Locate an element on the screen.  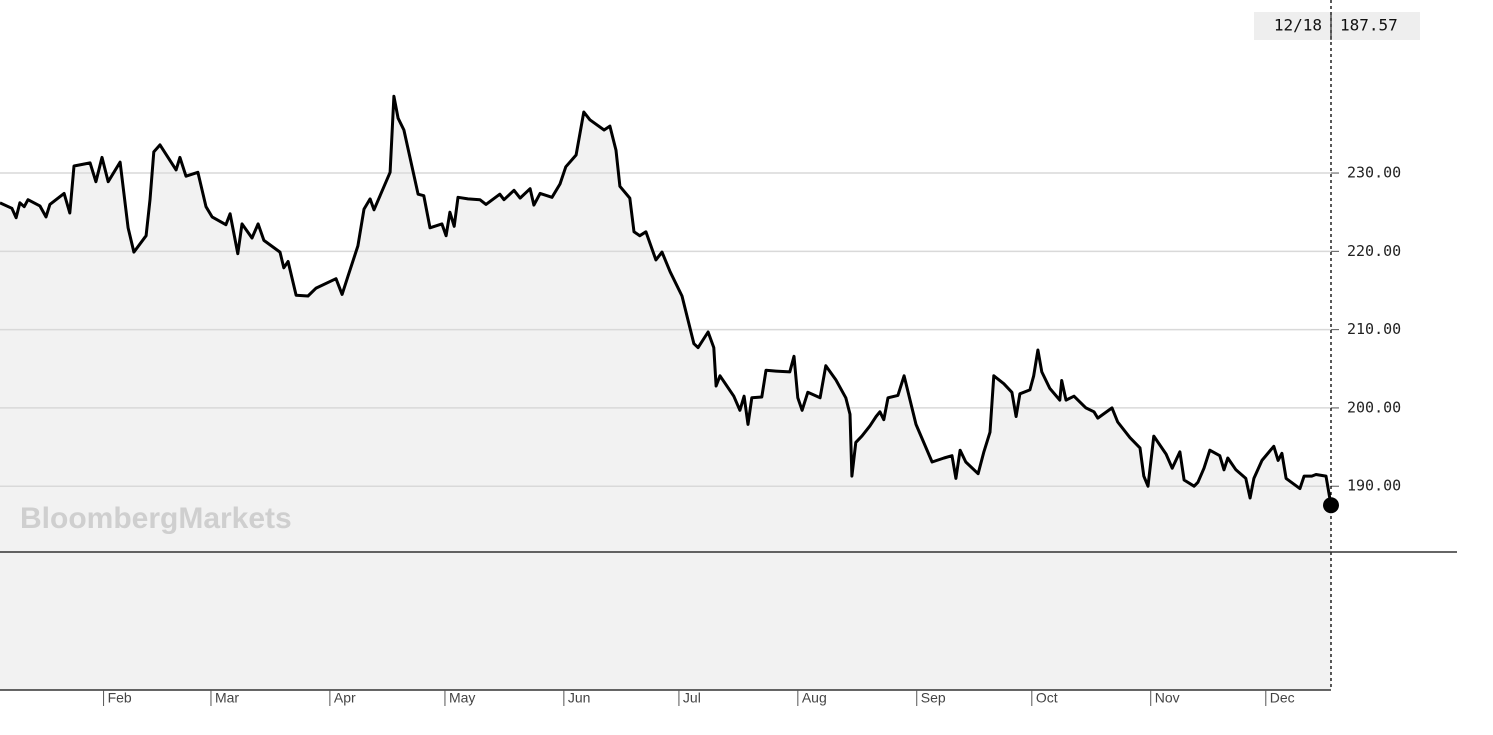
x-tick-label: Nov is located at coordinates (1167, 698).